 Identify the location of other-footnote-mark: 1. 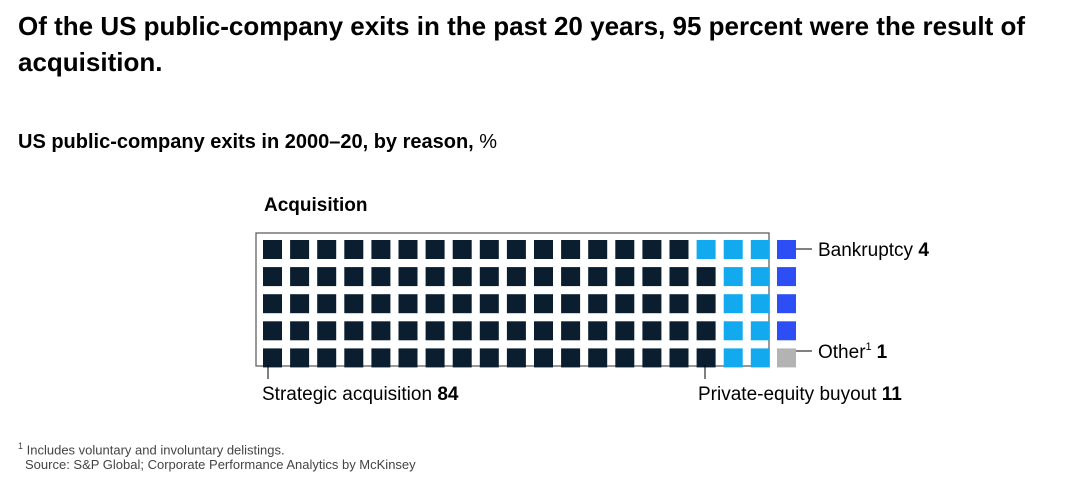
(869, 347).